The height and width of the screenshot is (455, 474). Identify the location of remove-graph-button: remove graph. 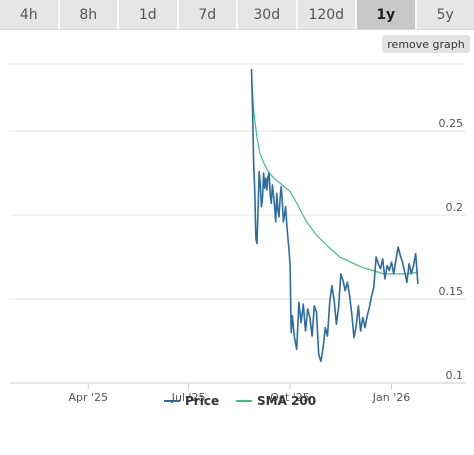
(426, 44).